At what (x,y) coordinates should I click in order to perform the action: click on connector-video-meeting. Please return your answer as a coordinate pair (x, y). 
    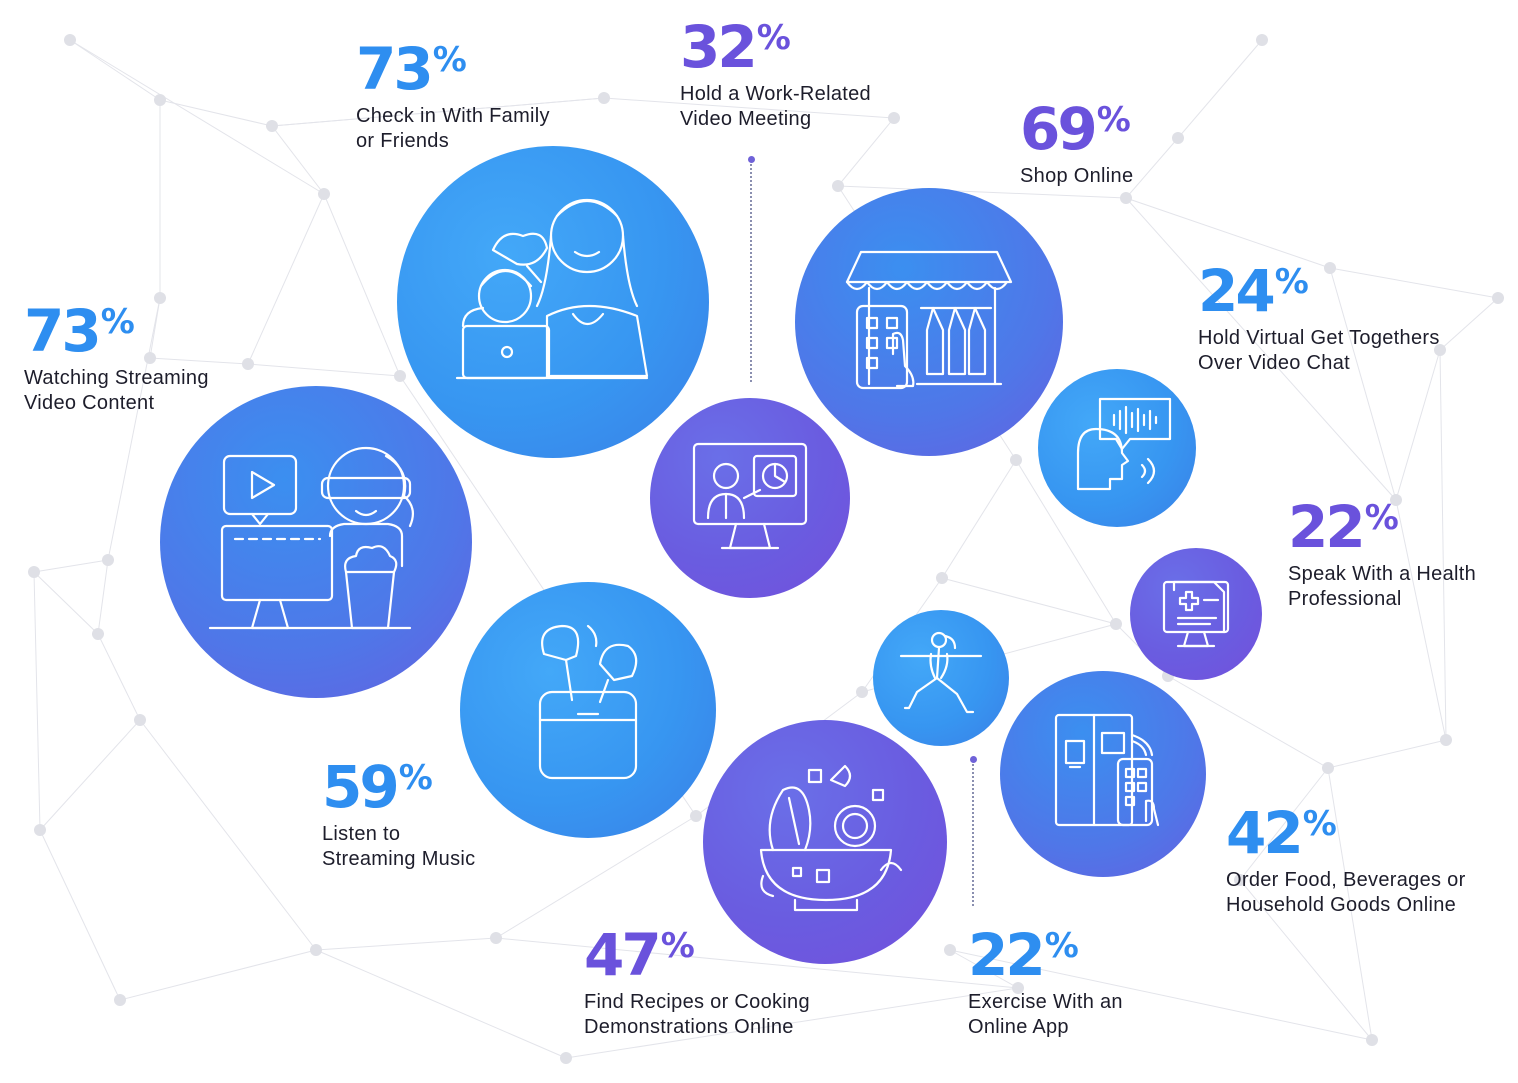
    Looking at the image, I should click on (751, 269).